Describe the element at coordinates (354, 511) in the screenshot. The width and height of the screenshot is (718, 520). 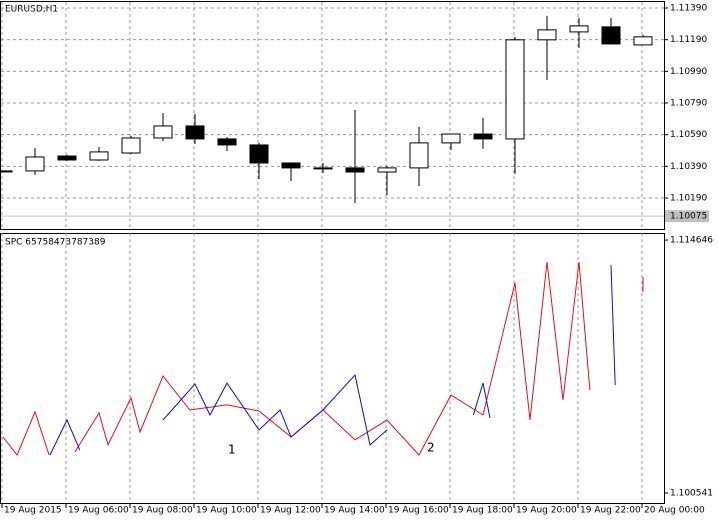
I see `x-tick-label: 19 Aug 14:00` at that location.